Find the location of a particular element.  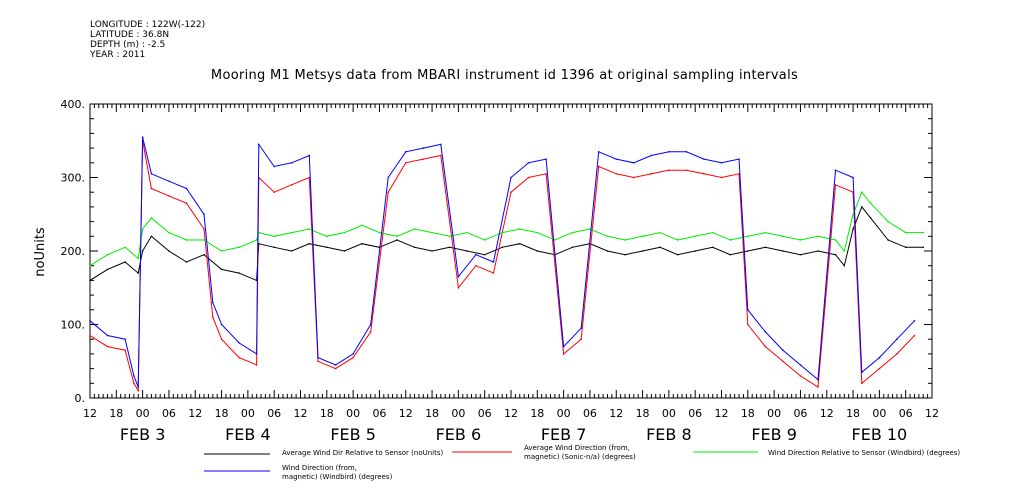

x-day-label: FEB 8 is located at coordinates (669, 434).